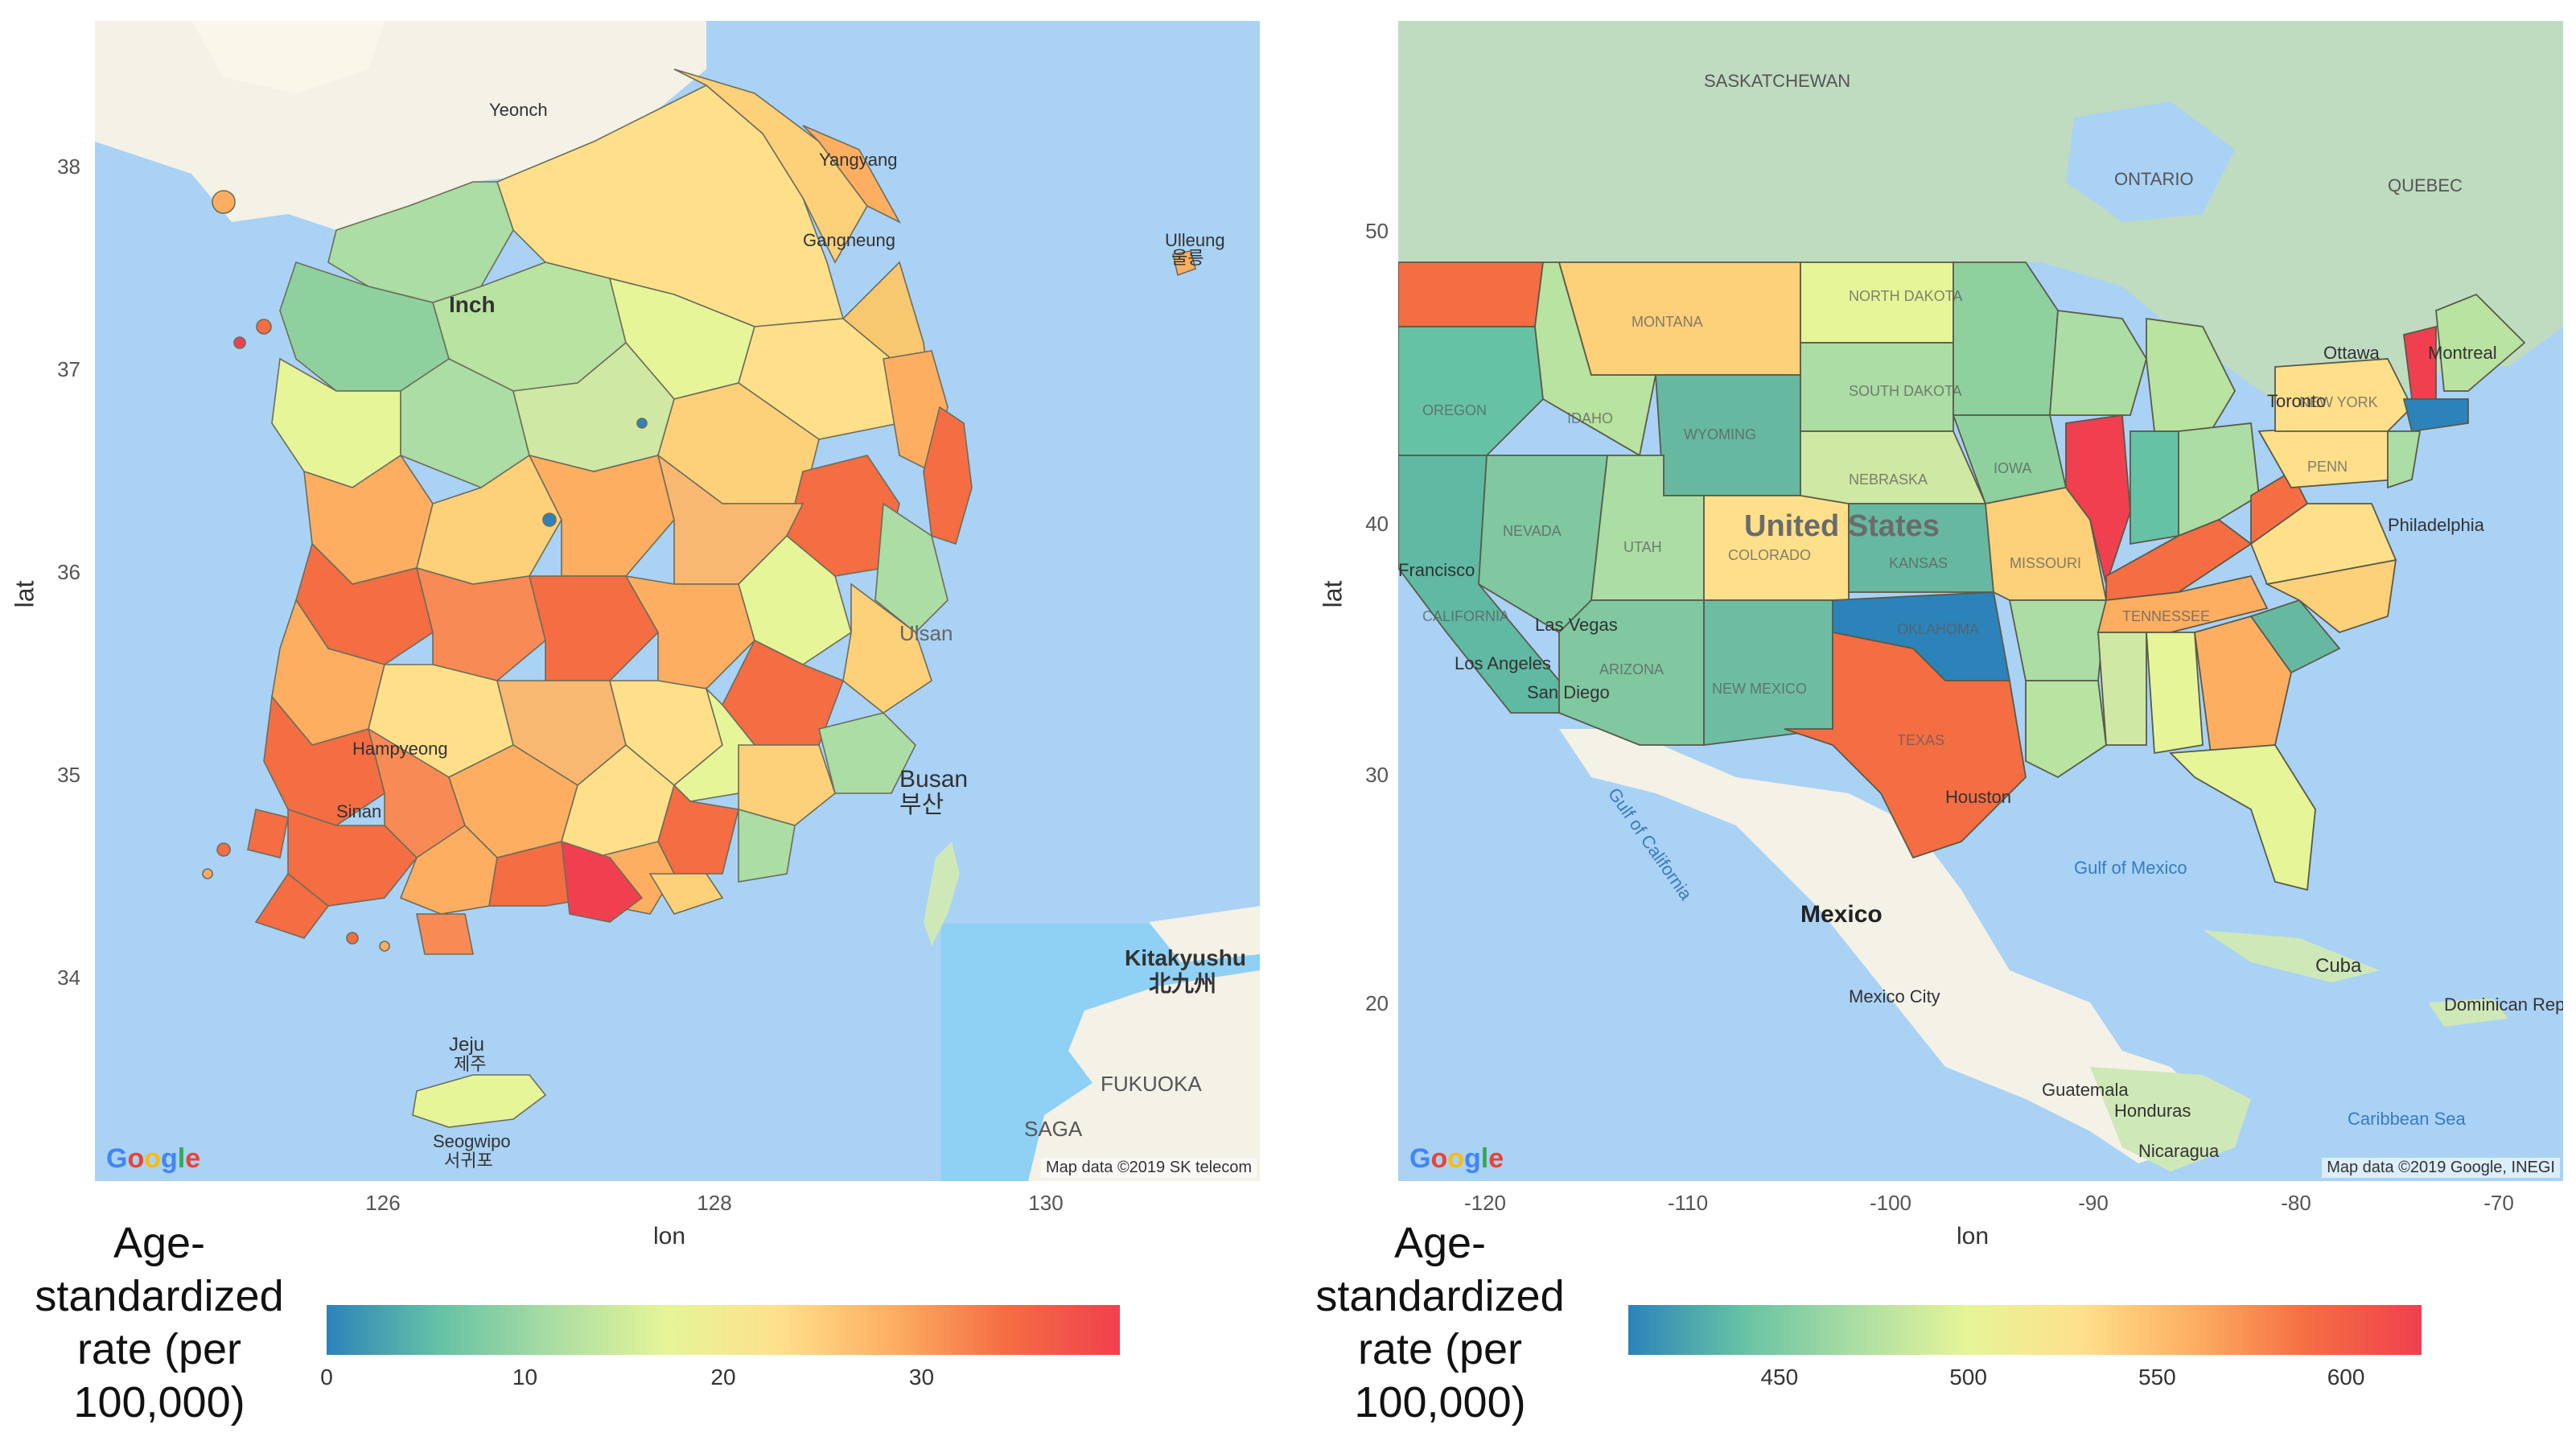 Image resolution: width=2576 pixels, height=1445 pixels. What do you see at coordinates (1779, 1377) in the screenshot?
I see `usa-legend-tick: 450` at bounding box center [1779, 1377].